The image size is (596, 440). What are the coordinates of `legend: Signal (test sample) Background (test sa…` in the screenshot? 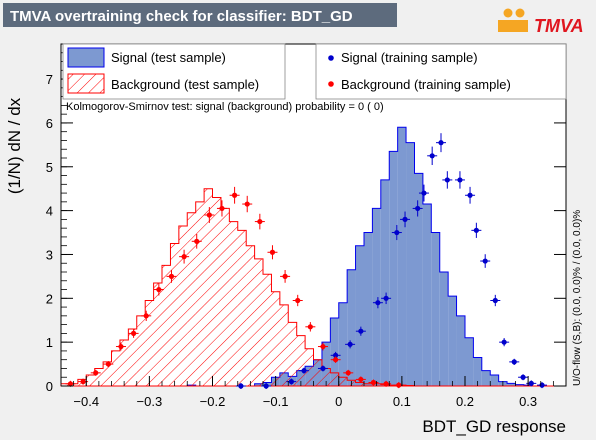 It's located at (314, 71).